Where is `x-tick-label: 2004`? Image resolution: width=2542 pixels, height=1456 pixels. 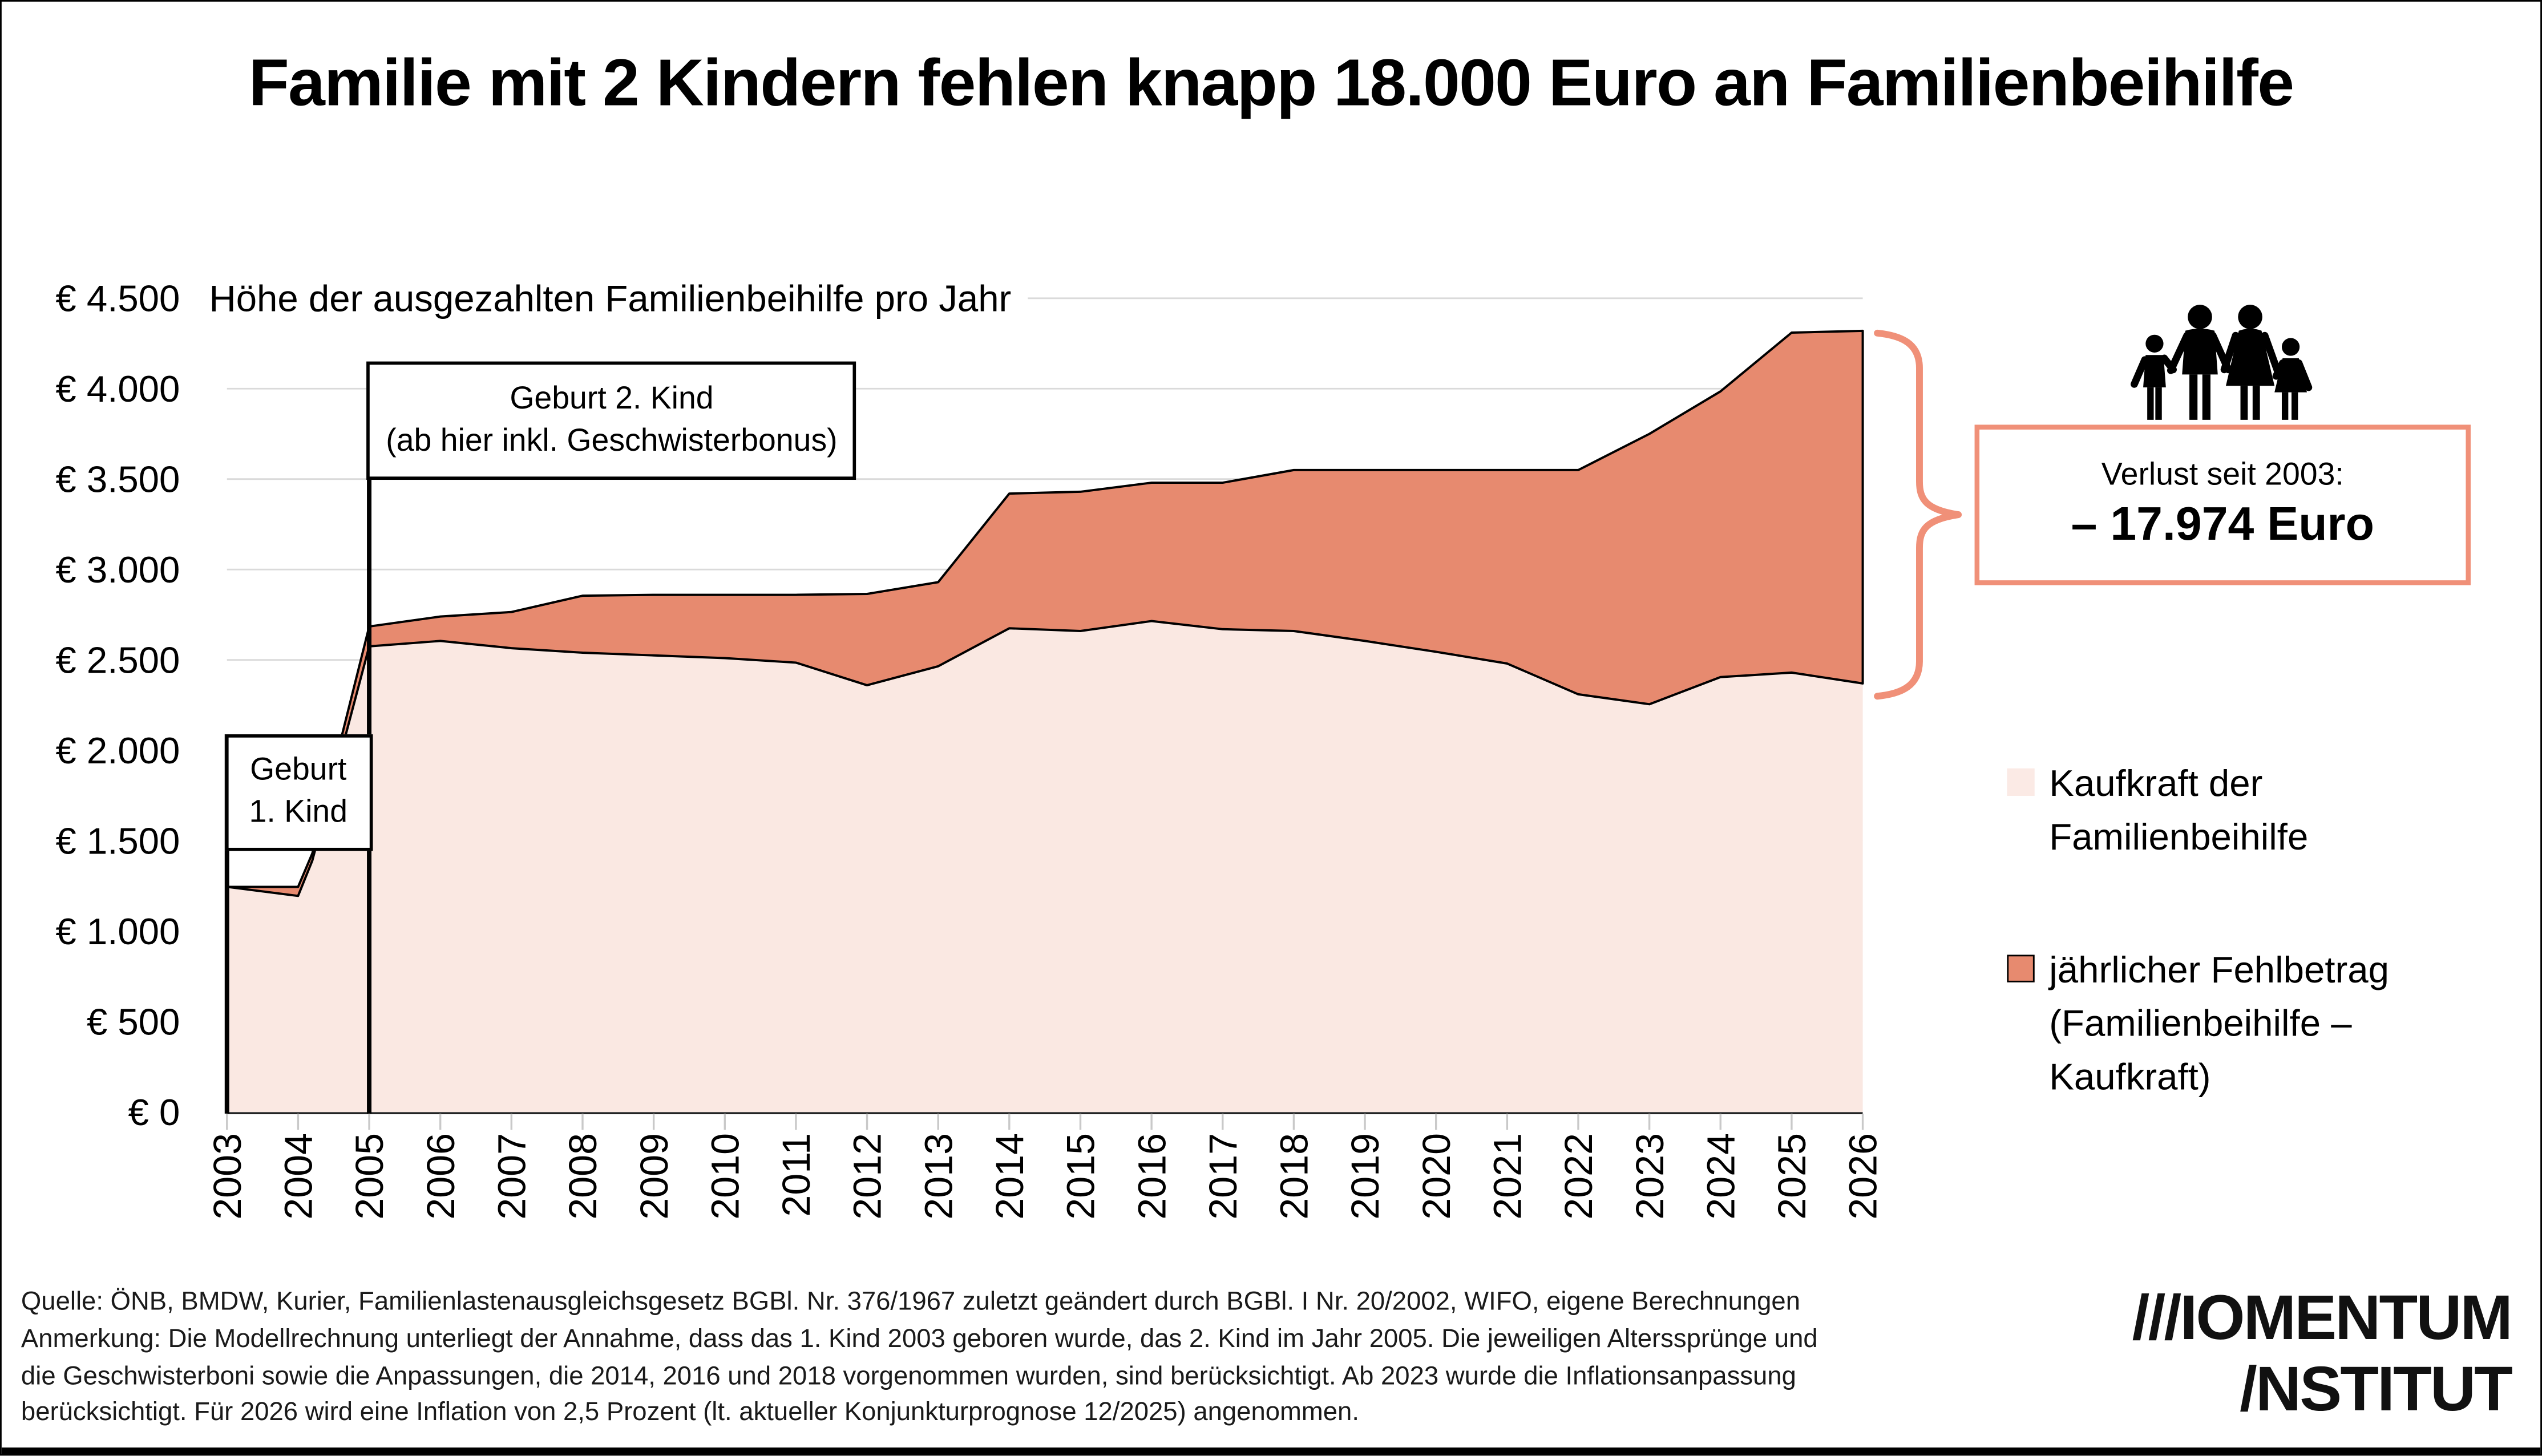 x-tick-label: 2004 is located at coordinates (299, 1176).